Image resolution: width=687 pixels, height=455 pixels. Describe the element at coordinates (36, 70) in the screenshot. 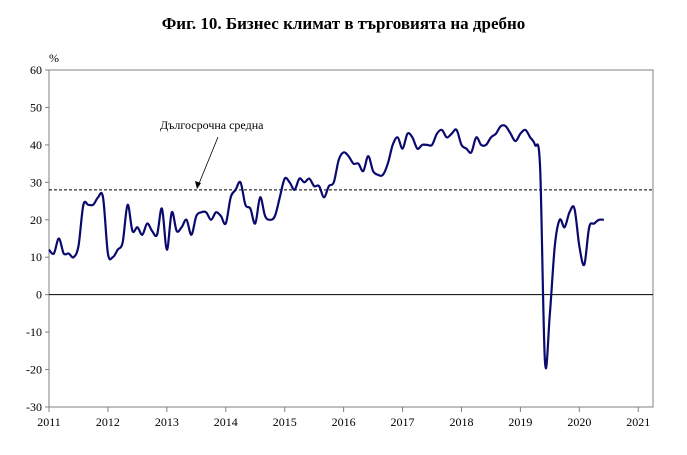

I see `y-tick-label: 60` at that location.